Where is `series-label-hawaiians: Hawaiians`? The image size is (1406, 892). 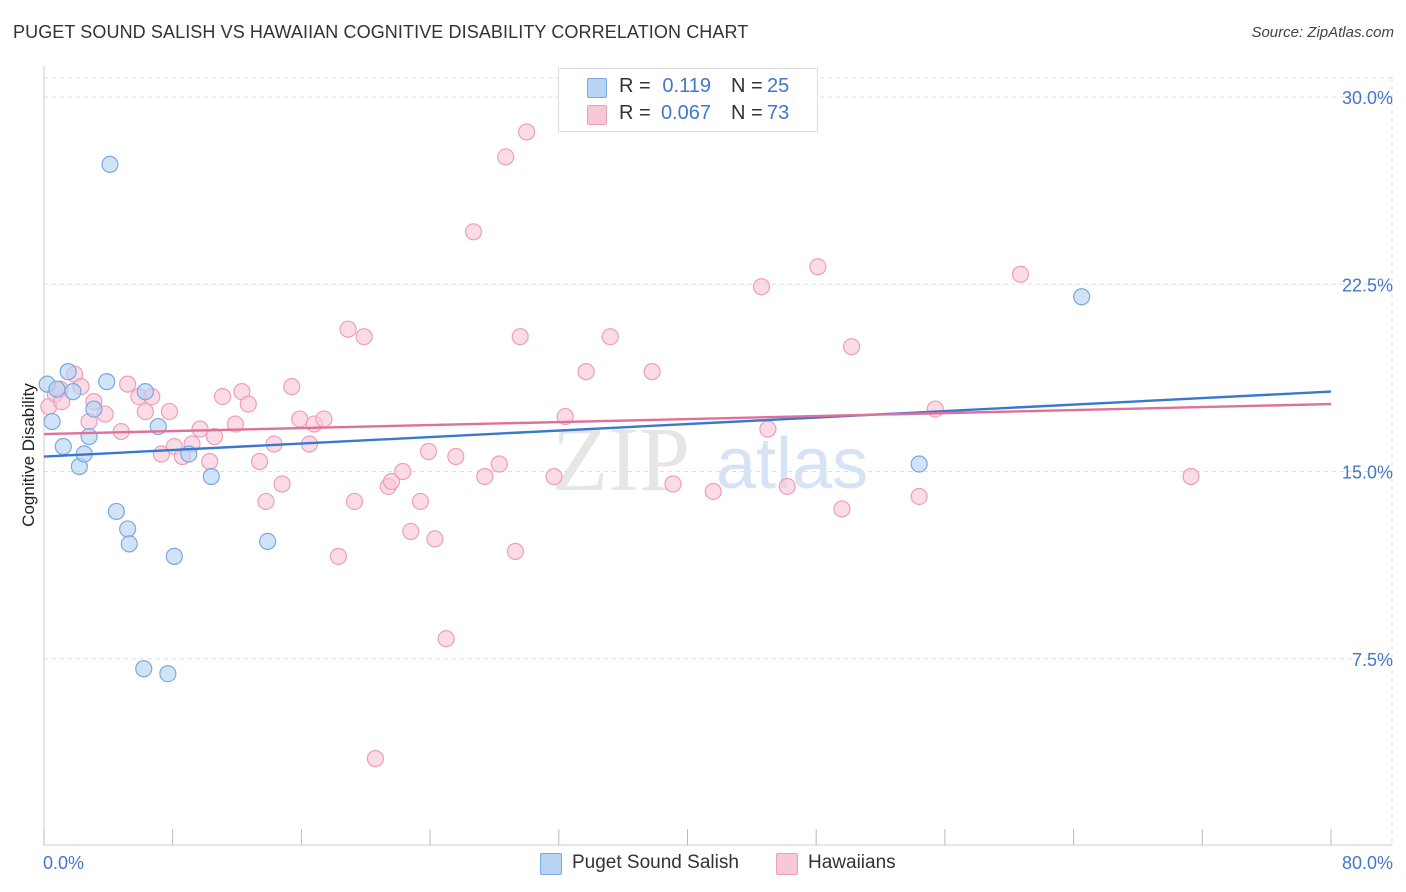 series-label-hawaiians: Hawaiians is located at coordinates (852, 862).